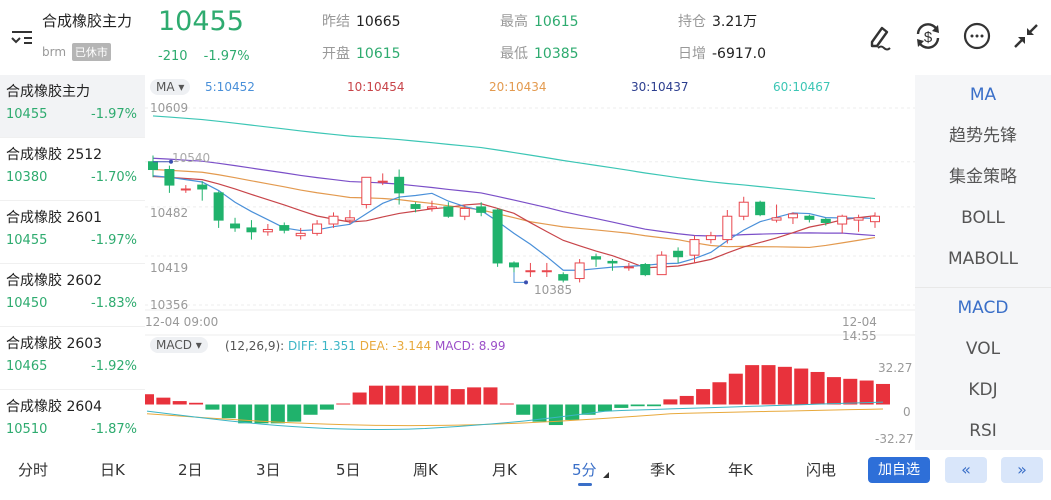 The image size is (1051, 500). What do you see at coordinates (190, 470) in the screenshot?
I see `tab-2day: 2日` at bounding box center [190, 470].